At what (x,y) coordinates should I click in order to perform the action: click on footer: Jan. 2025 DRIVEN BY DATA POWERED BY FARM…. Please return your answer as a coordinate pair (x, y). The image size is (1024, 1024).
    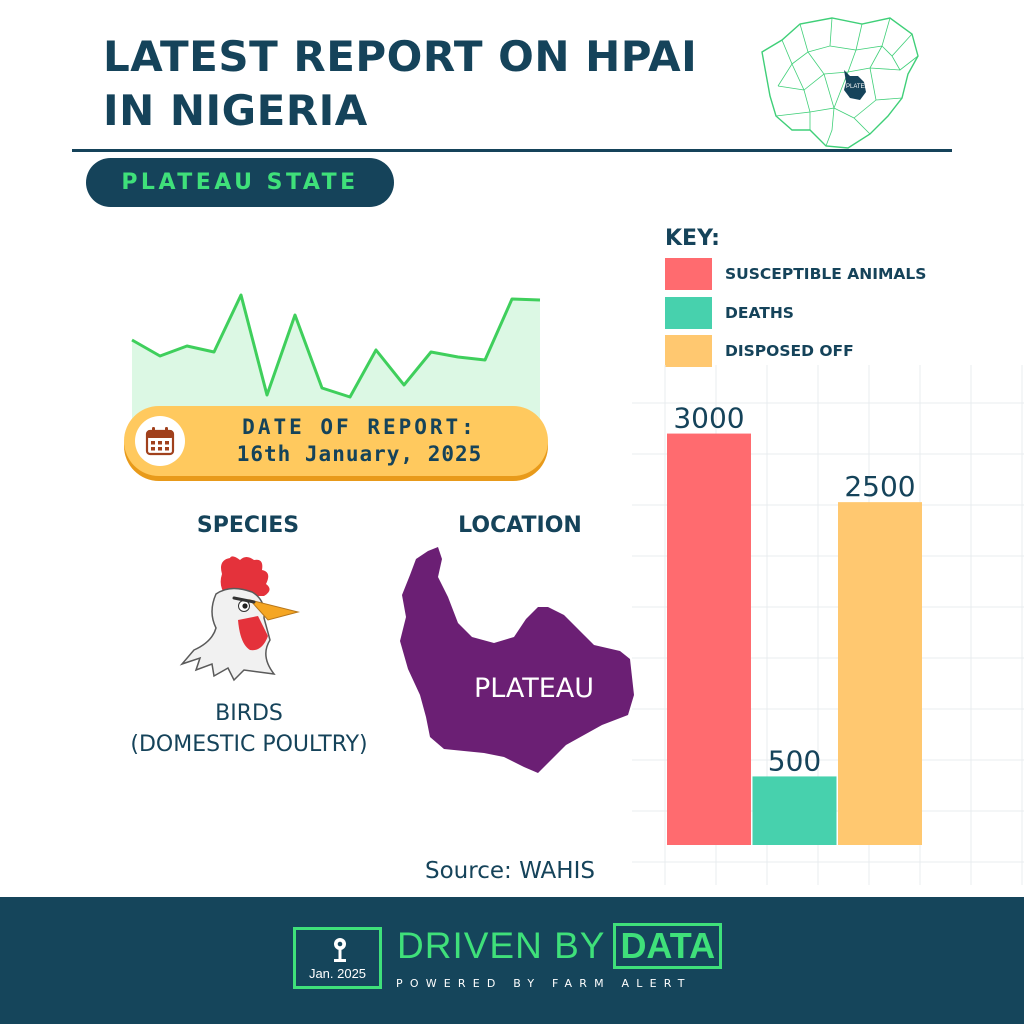
    Looking at the image, I should click on (512, 960).